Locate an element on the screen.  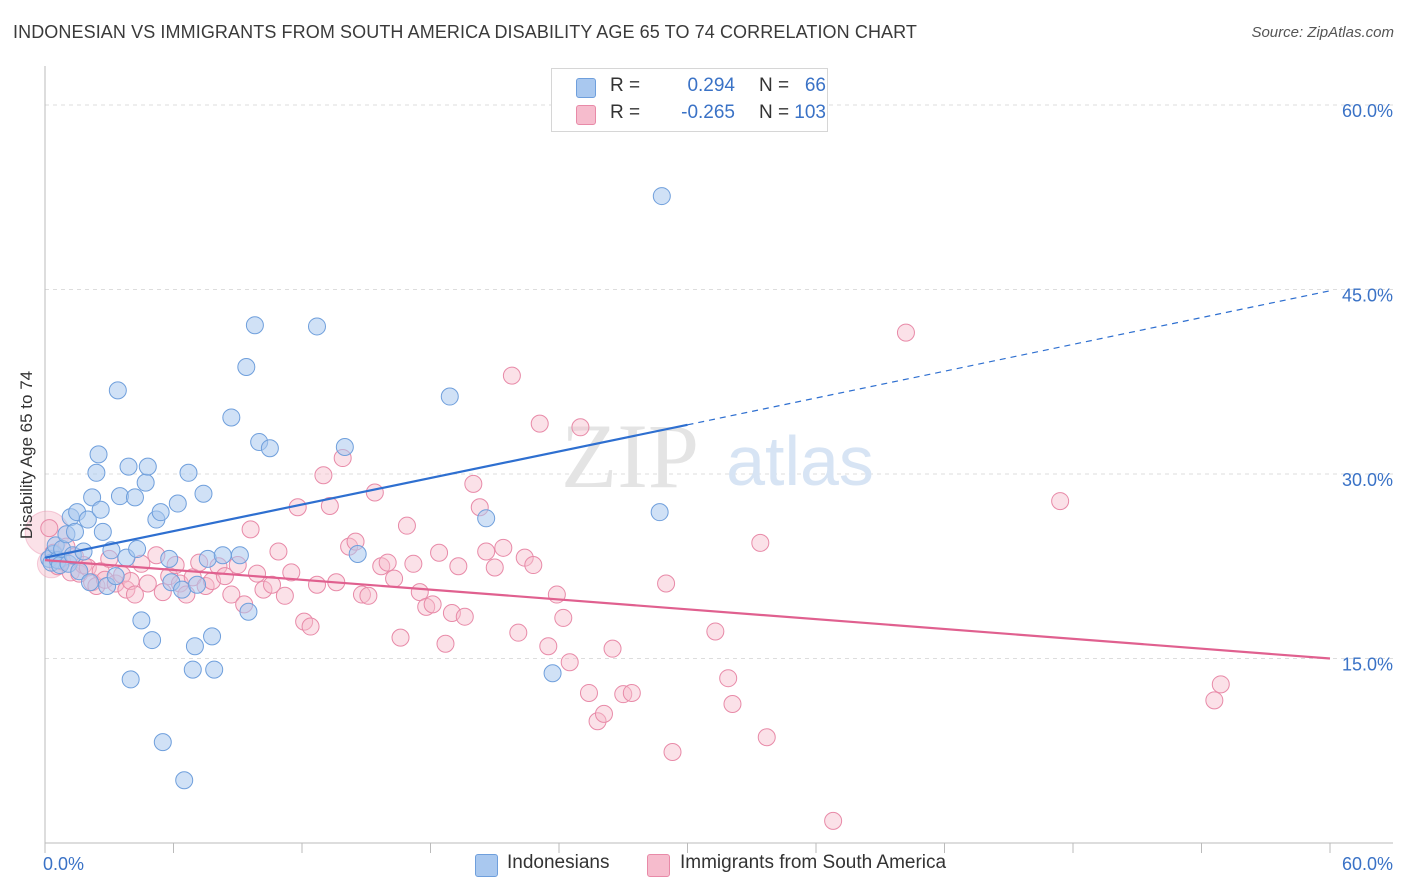
y-axis-label: Disability Age 65 to 74 is located at coordinates (26, 455).